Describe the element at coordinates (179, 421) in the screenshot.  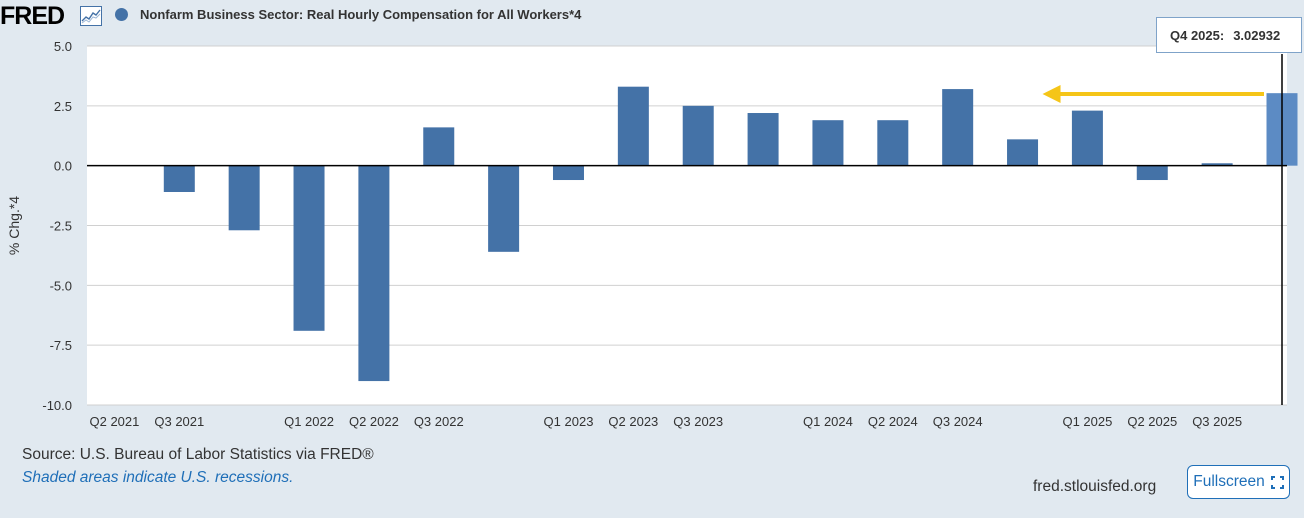
I see `x-tick-label: Q3 2021` at that location.